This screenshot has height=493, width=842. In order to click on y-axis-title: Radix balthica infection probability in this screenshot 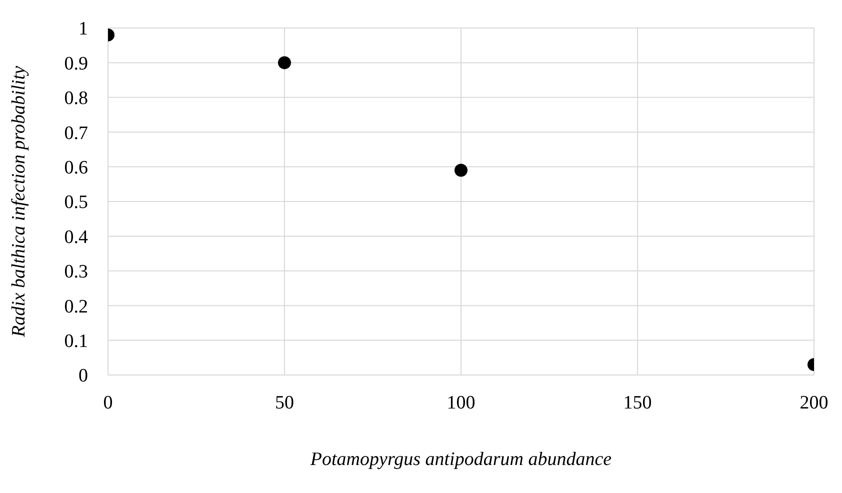, I will do `click(19, 201)`.